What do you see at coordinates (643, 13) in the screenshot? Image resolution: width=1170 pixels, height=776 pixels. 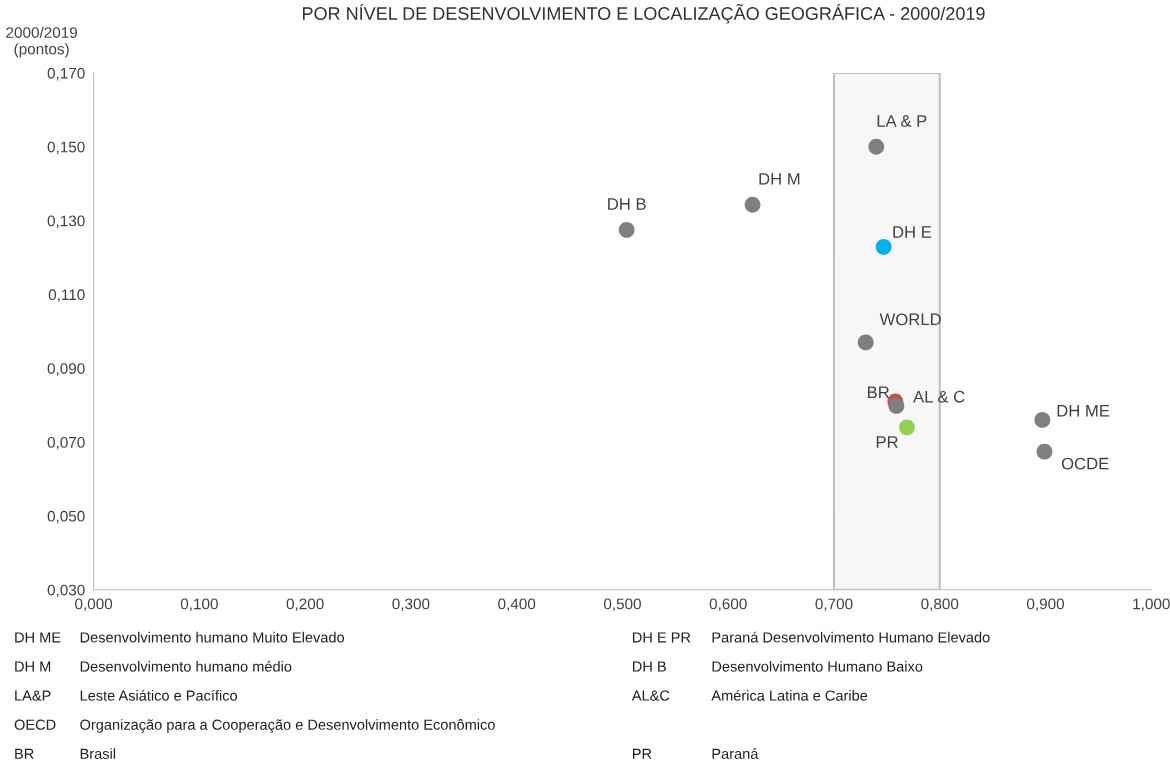 I see `chart-title: POR NÍVEL DE DESENVOLVIMENTO E LOCALIZAÇÃO GEOGRÁFICA - 2000/2019` at bounding box center [643, 13].